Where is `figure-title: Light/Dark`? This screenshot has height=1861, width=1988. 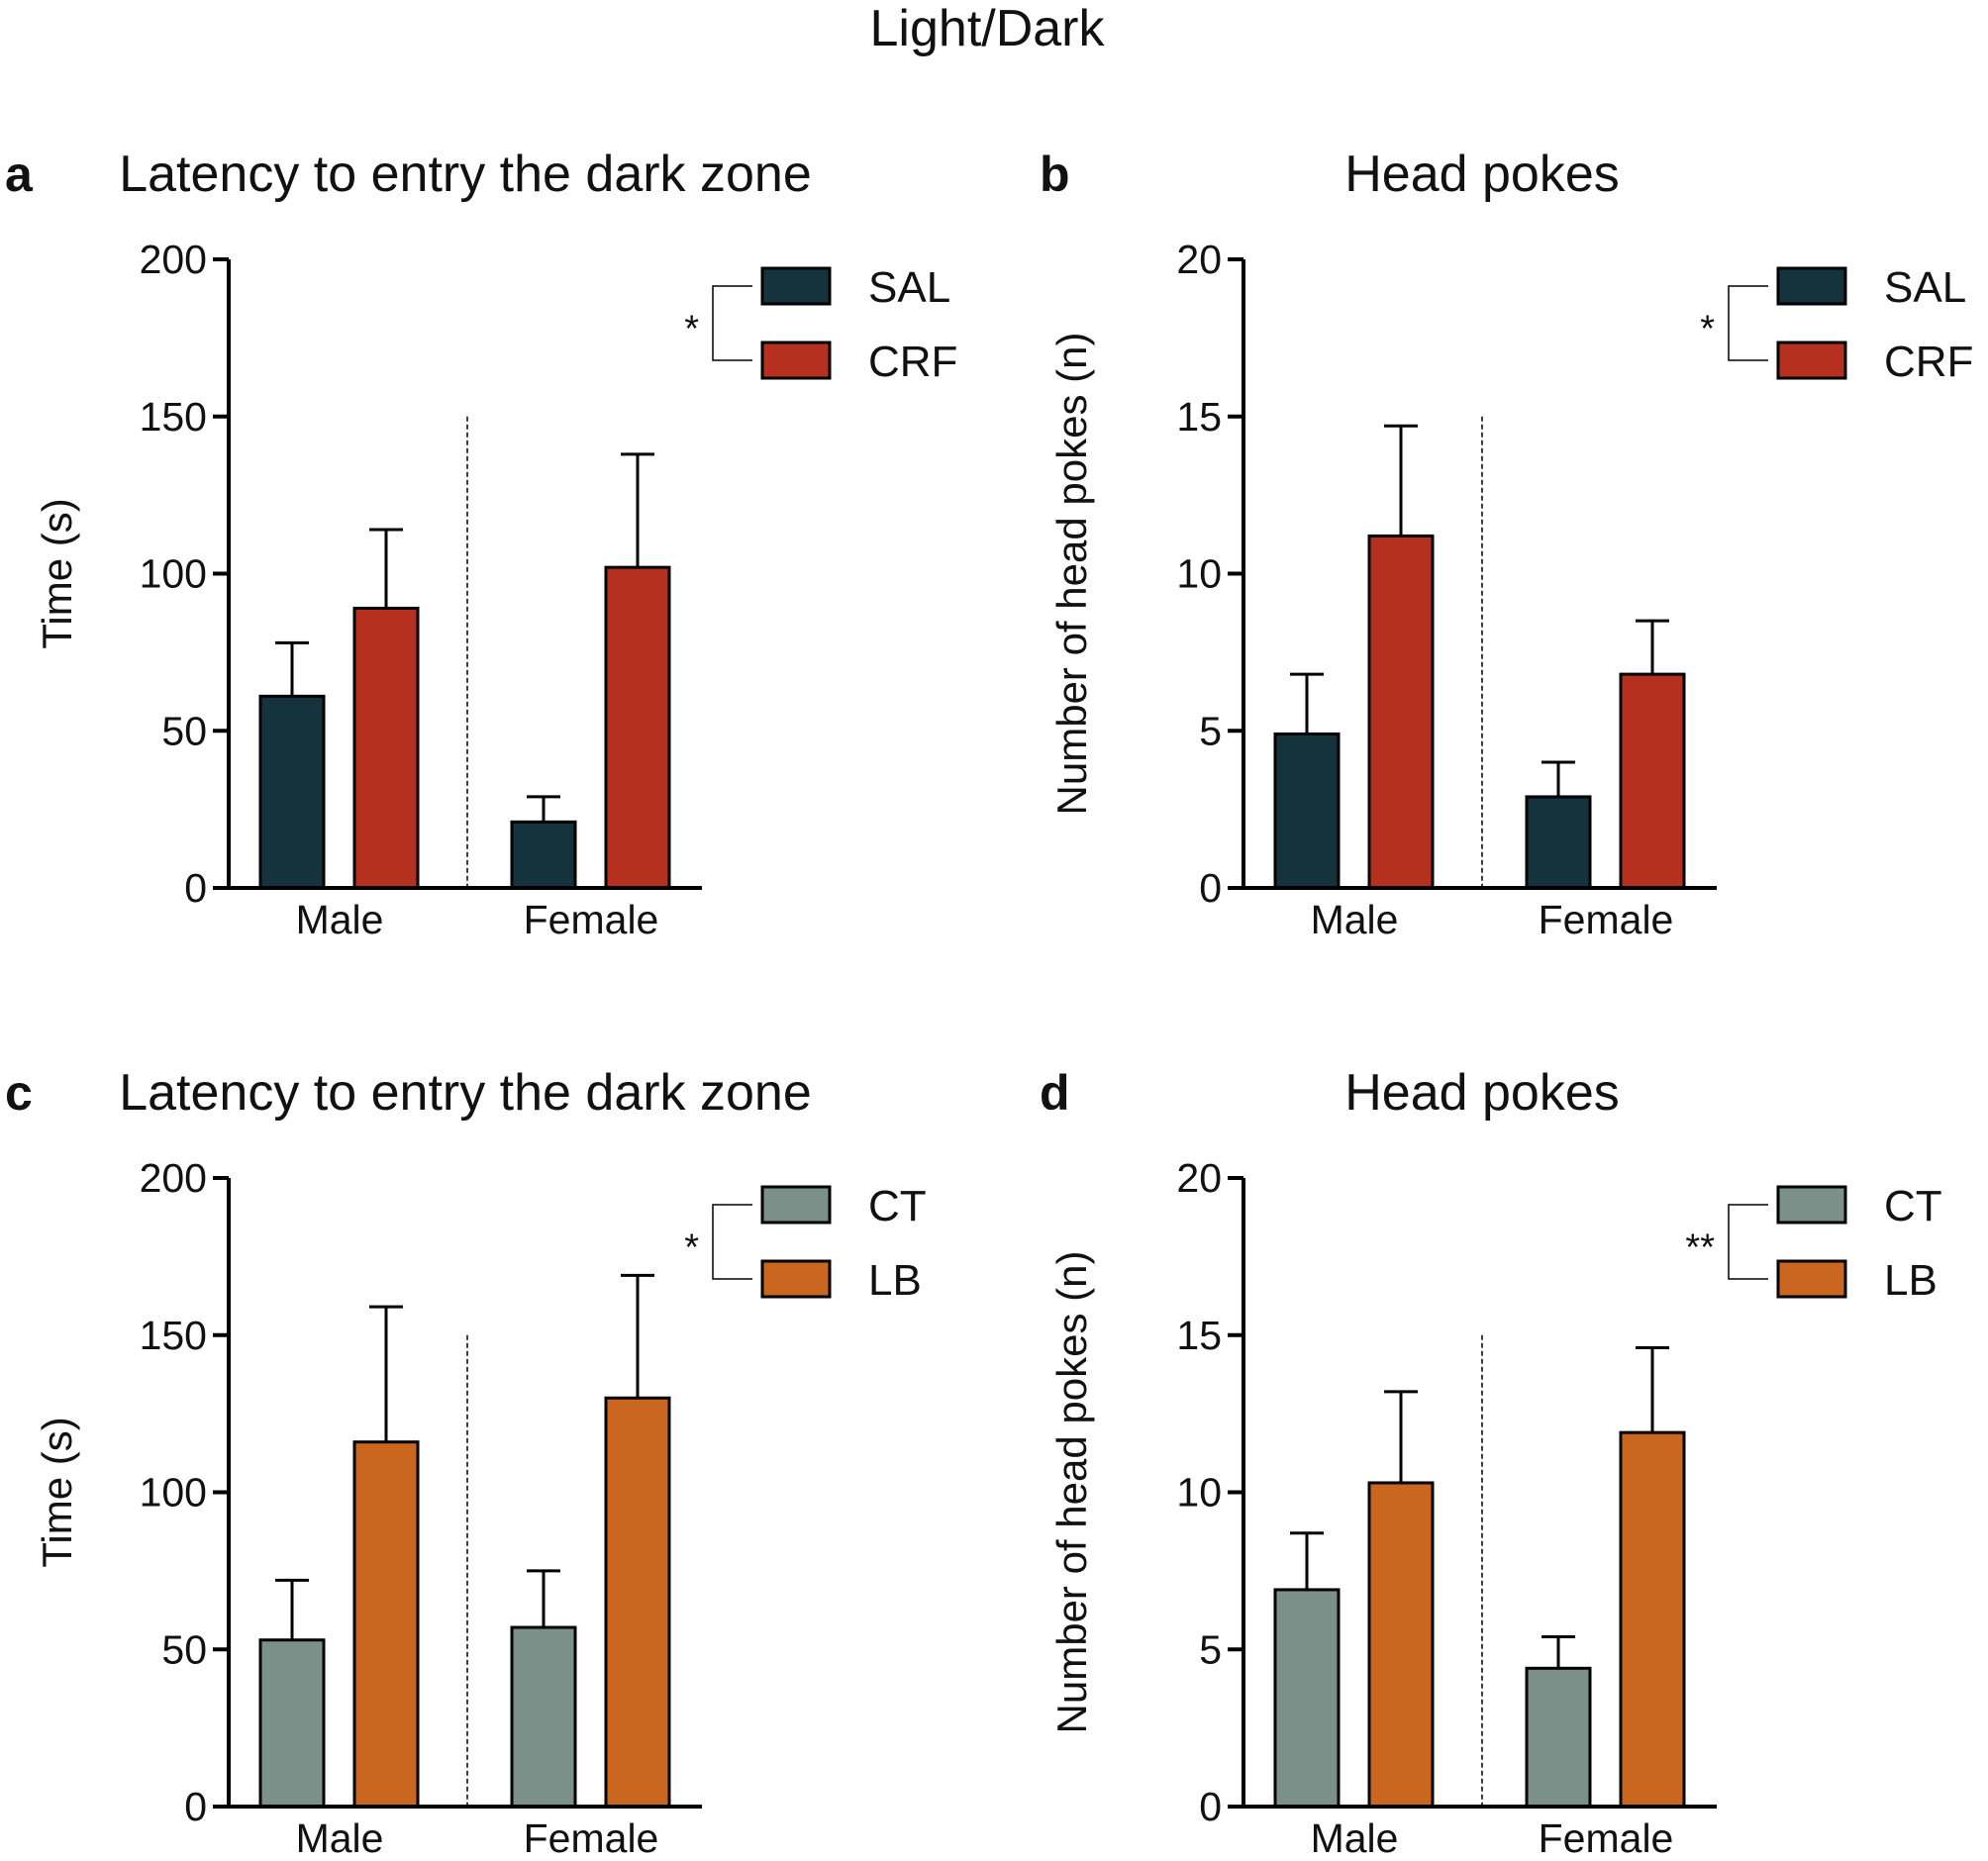
figure-title: Light/Dark is located at coordinates (988, 29).